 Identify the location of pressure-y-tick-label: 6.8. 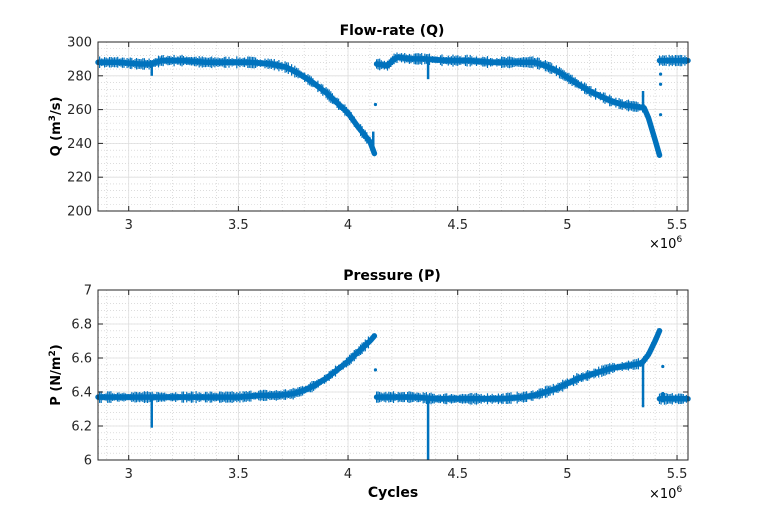
(81, 325).